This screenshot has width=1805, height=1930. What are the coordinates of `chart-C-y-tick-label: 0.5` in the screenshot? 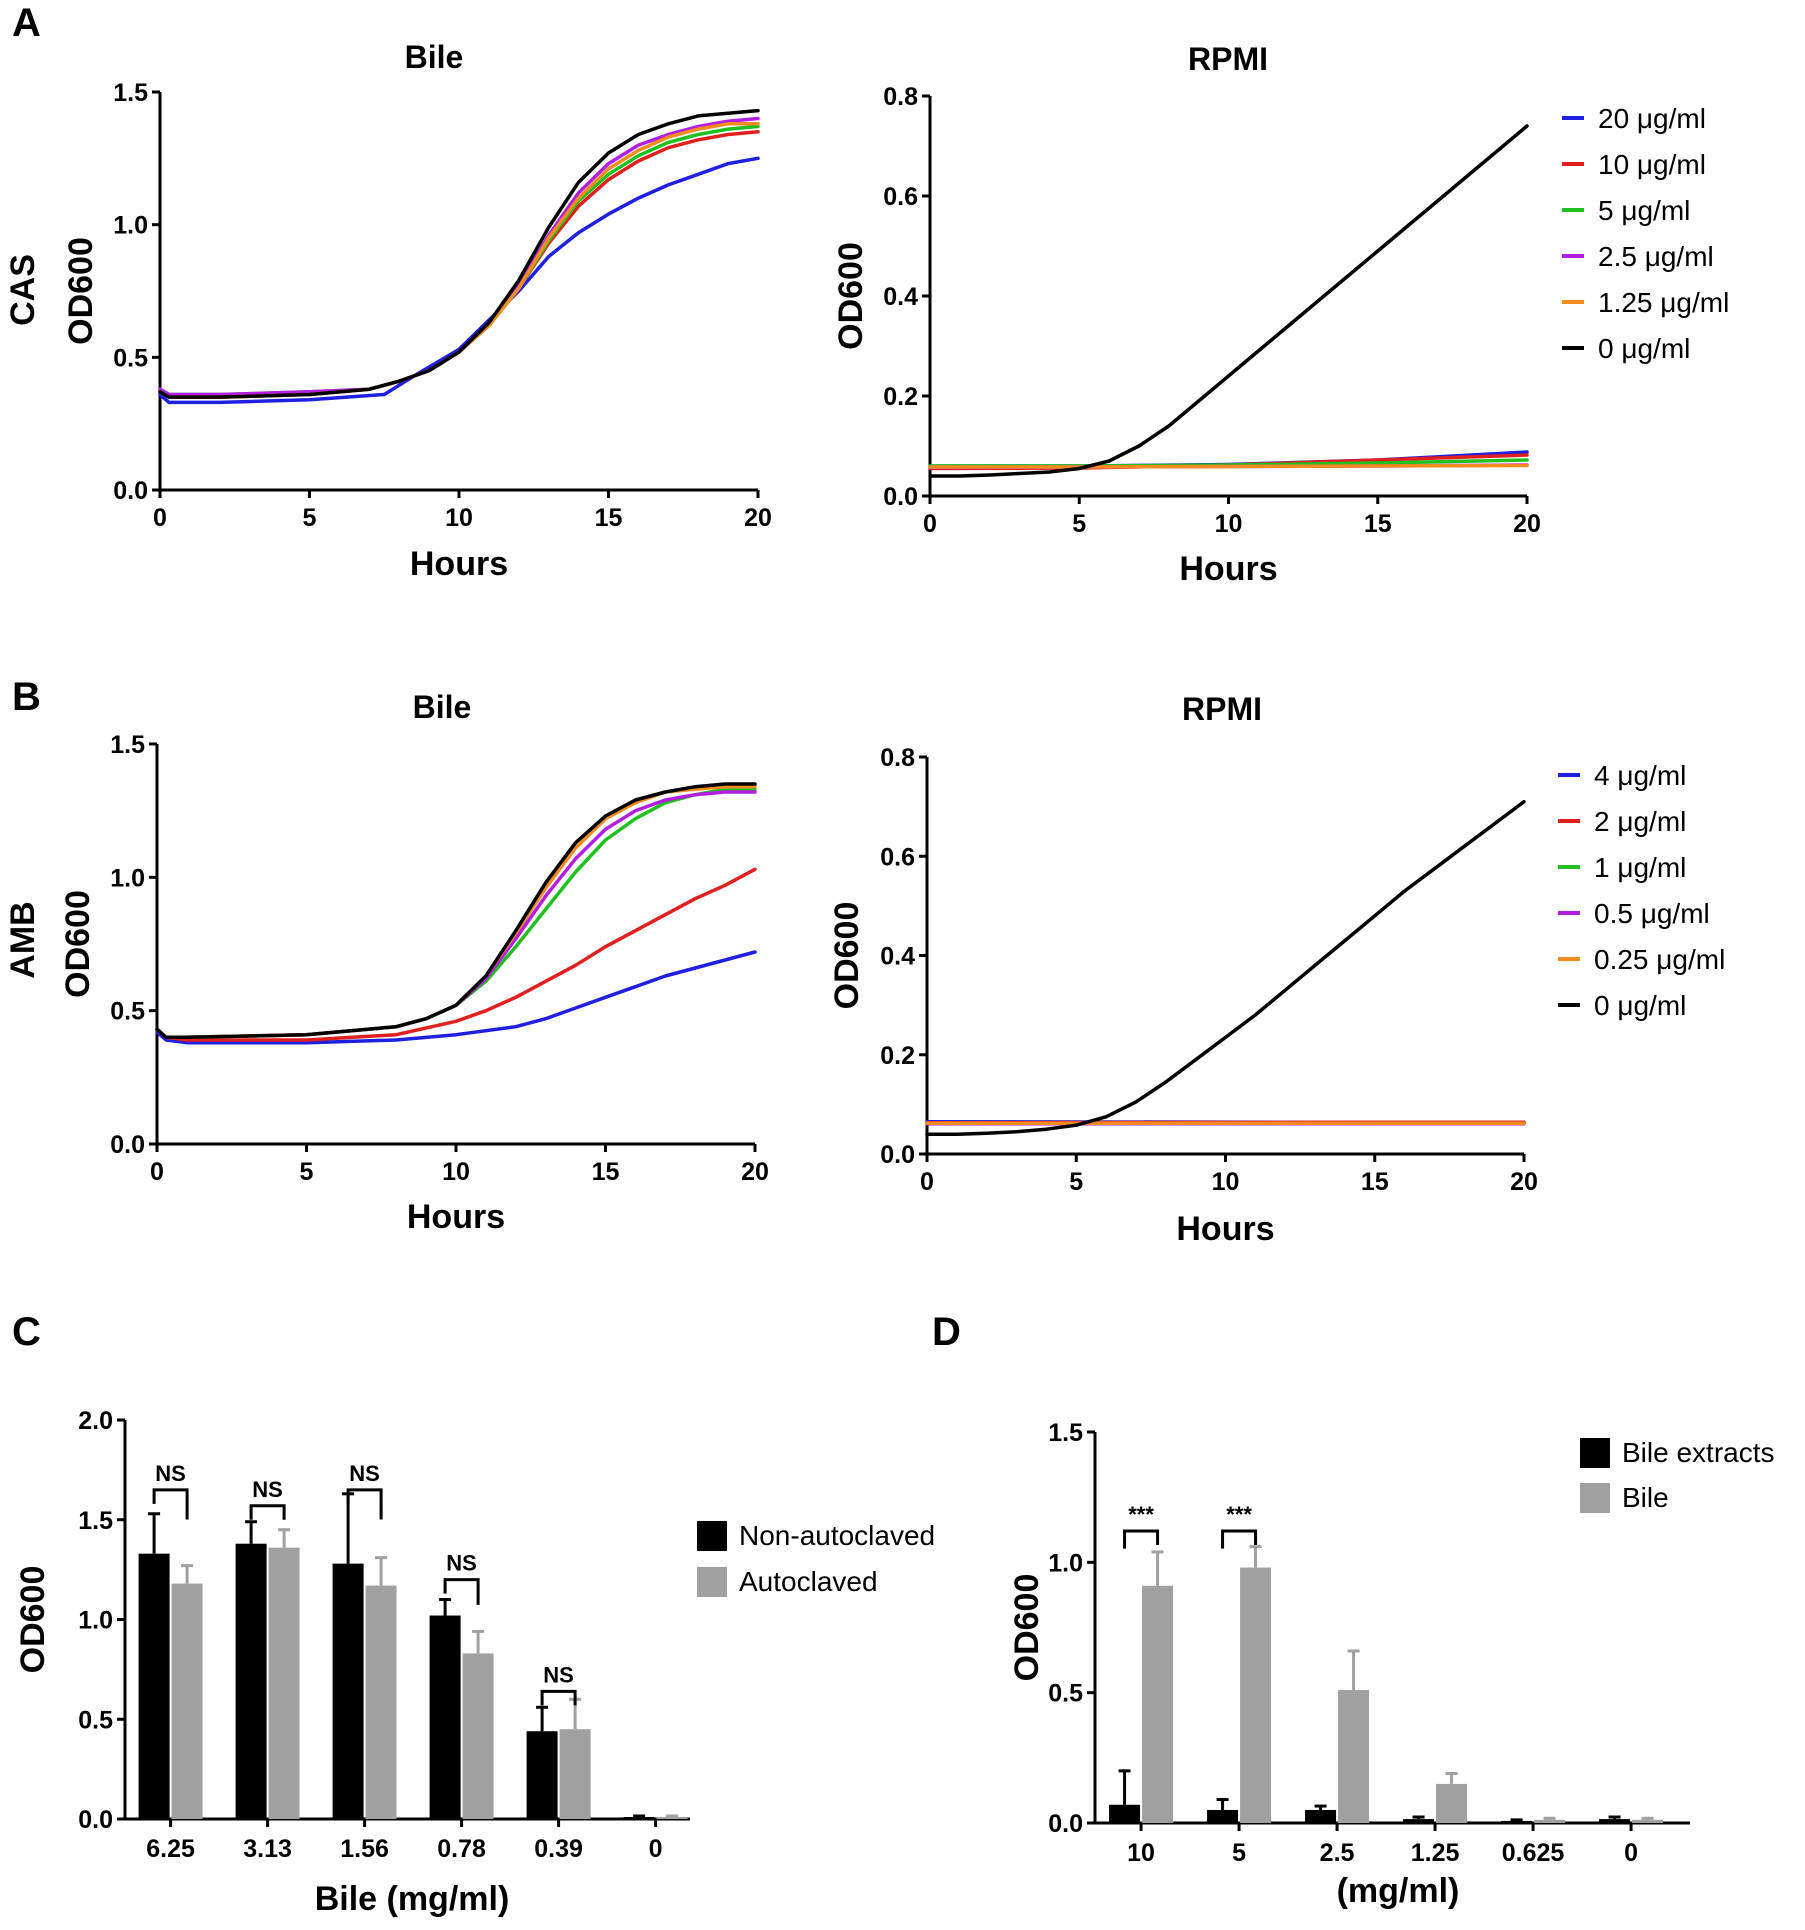 It's located at (95, 1720).